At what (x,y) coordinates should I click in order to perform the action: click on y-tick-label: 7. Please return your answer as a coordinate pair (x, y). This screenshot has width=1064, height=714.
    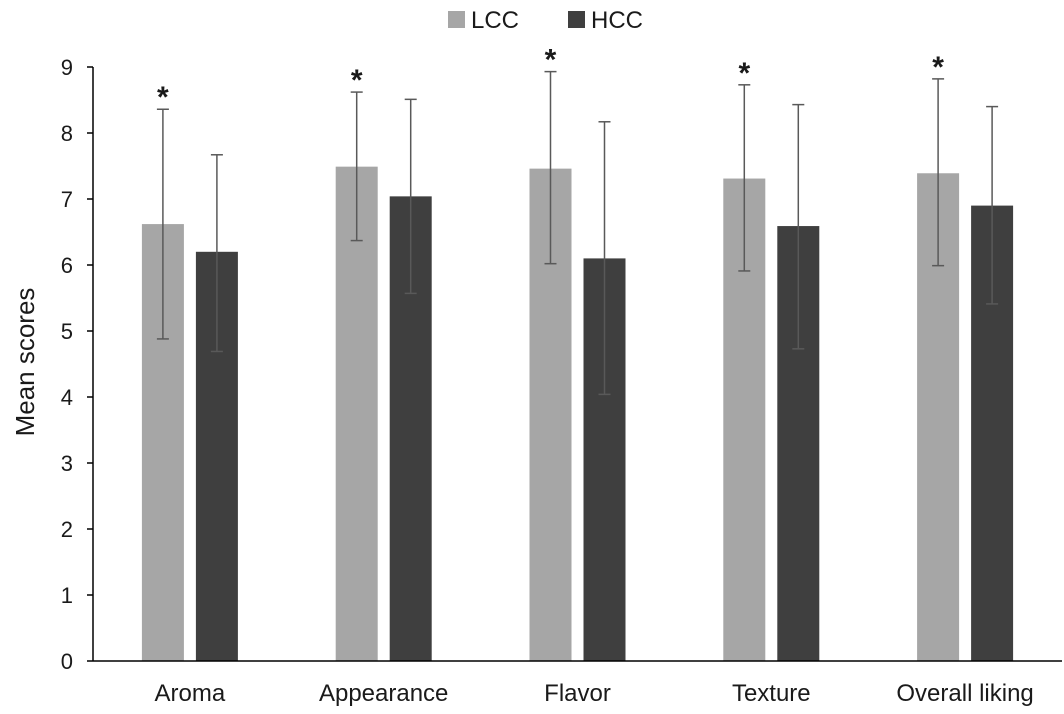
    Looking at the image, I should click on (67, 199).